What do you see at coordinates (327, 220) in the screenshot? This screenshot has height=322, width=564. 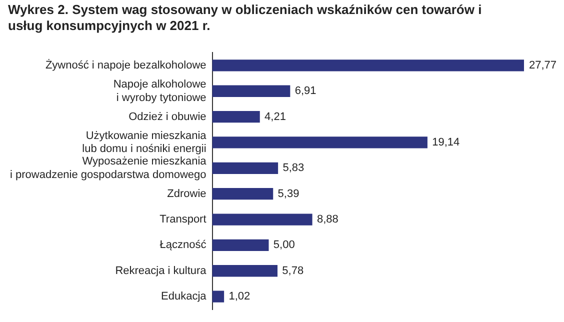 I see `data-label: 8,88` at bounding box center [327, 220].